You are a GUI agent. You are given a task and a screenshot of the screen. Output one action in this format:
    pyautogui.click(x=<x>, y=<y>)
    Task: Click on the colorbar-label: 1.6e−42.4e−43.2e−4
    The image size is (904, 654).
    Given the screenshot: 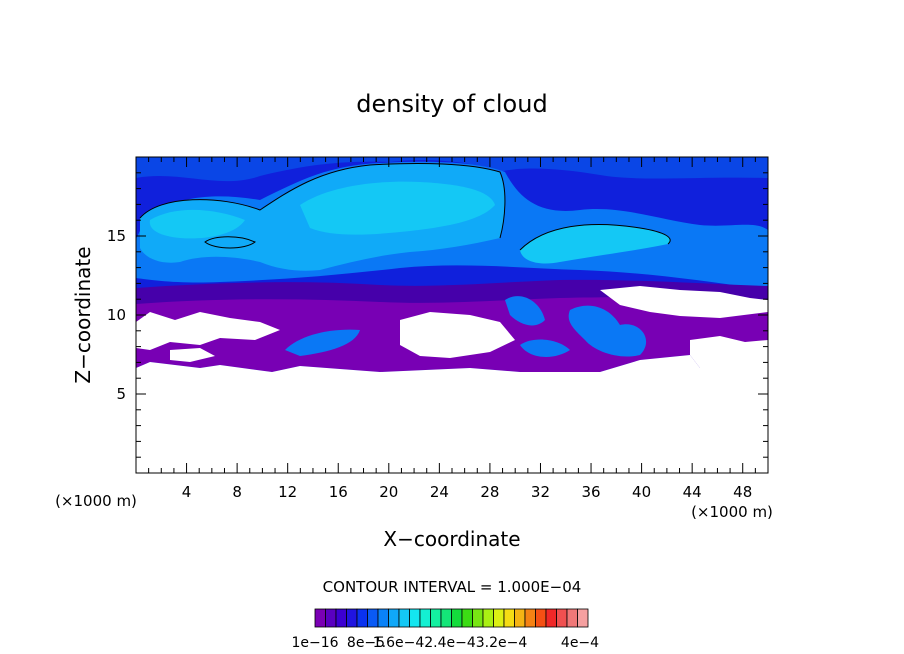 What is the action you would take?
    pyautogui.click(x=450, y=643)
    